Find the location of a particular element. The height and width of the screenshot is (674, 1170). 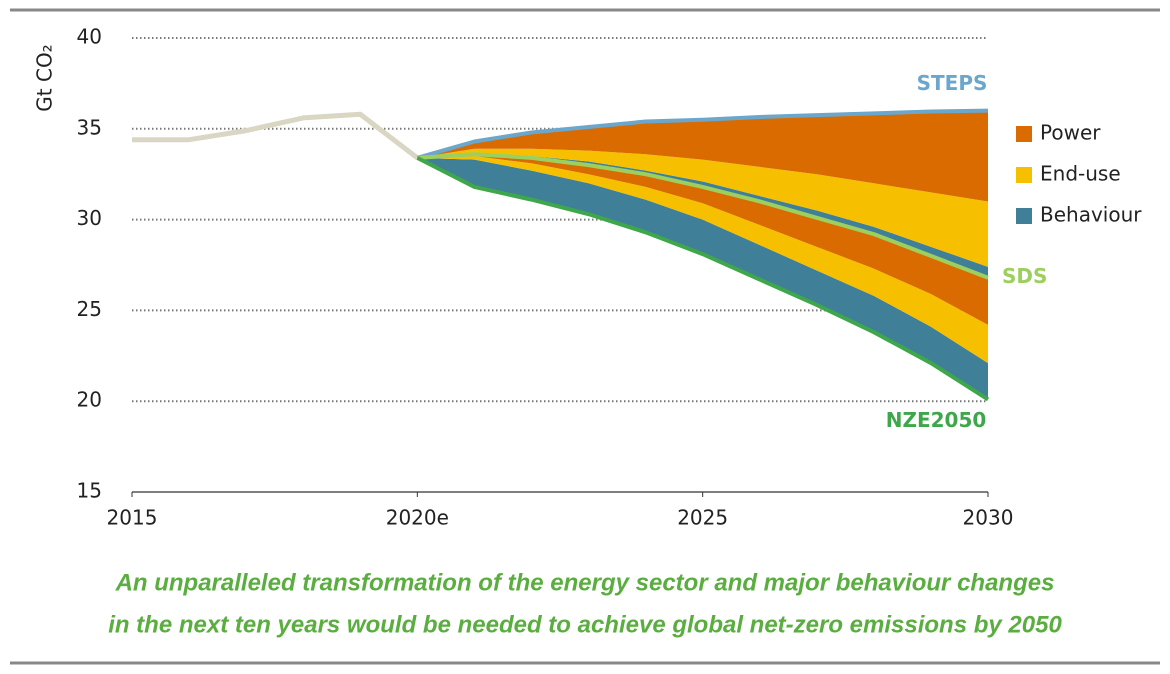

history-line is located at coordinates (275, 135).